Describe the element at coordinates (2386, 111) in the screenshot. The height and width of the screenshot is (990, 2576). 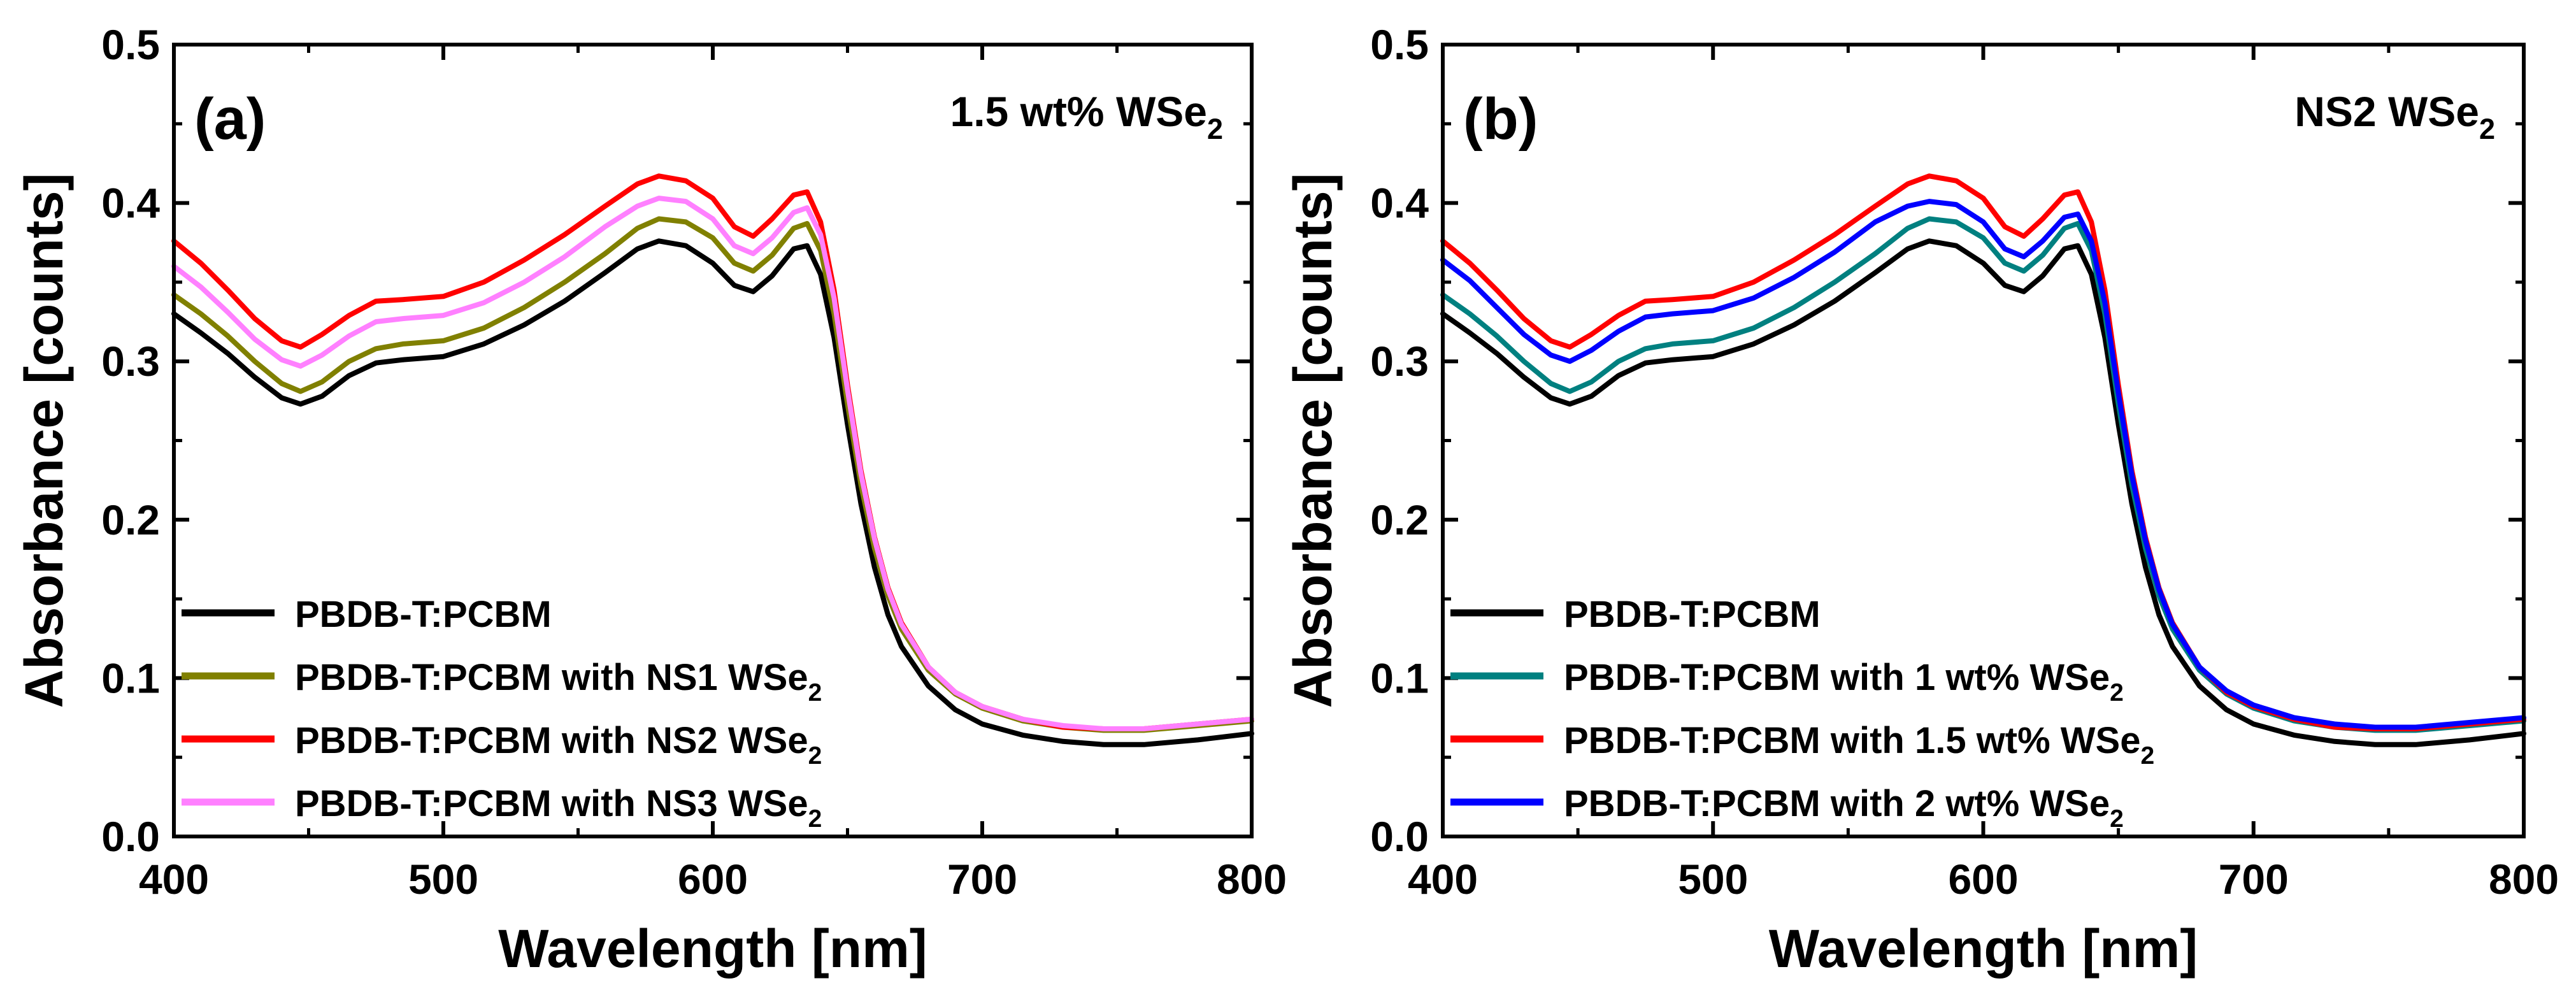
I see `panel-annotation-text: NS2 WSe` at that location.